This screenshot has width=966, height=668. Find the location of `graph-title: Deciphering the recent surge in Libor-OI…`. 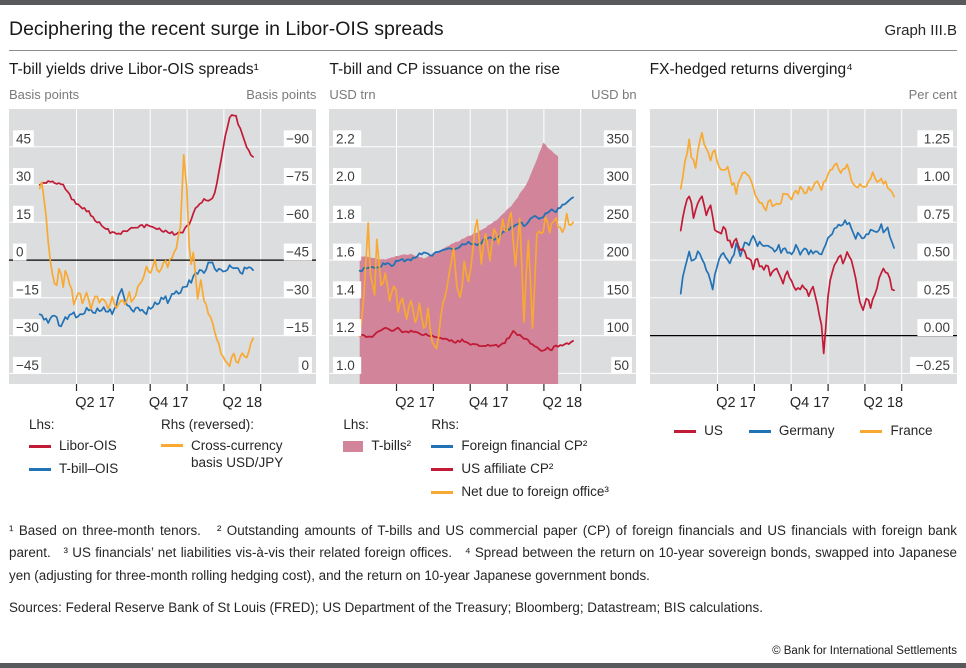

graph-title: Deciphering the recent surge in Libor-OI… is located at coordinates (226, 29).